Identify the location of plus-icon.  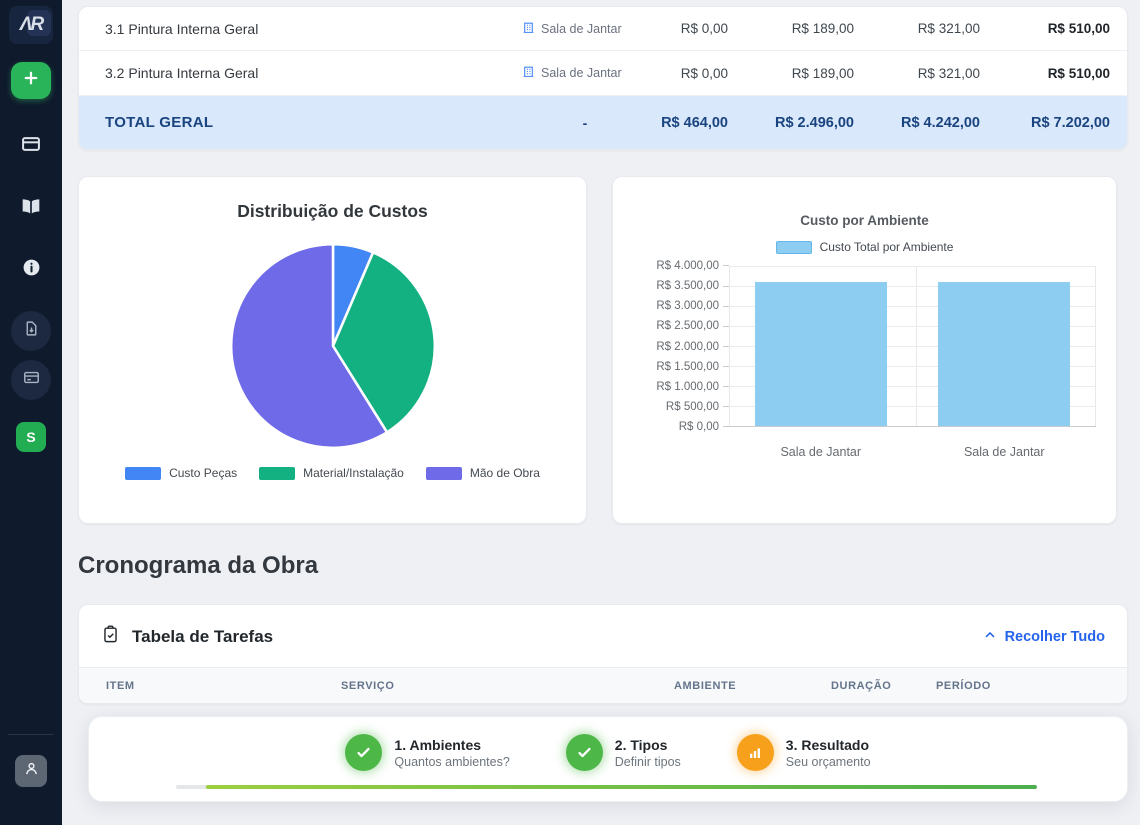
(31, 80).